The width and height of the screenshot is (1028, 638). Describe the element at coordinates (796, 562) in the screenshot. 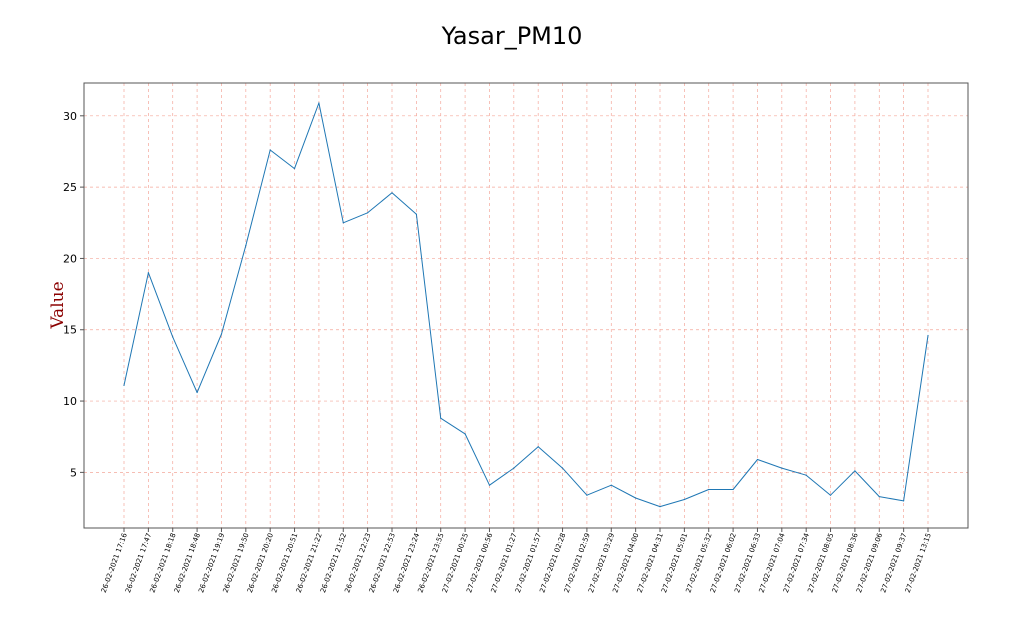

I see `x-tick-label: 27-02-2021 07:34` at that location.